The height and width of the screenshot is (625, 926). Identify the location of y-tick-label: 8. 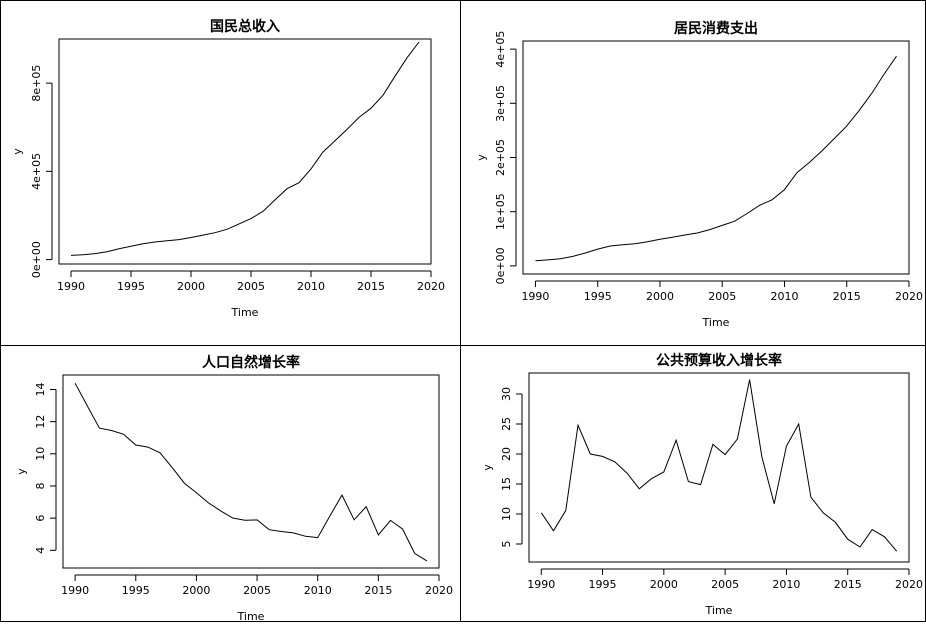
(40, 485).